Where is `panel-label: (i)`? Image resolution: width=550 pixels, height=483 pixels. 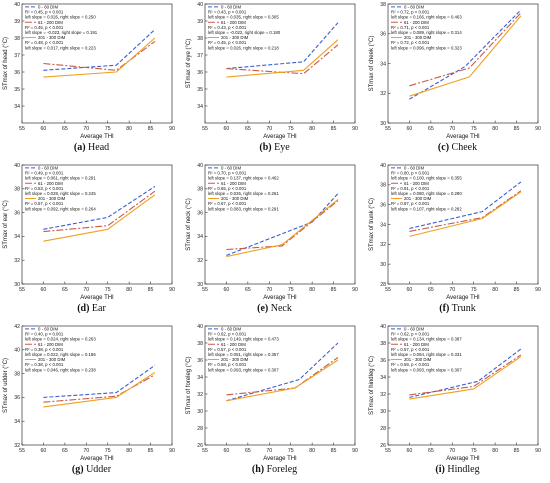 panel-label: (i) is located at coordinates (440, 469).